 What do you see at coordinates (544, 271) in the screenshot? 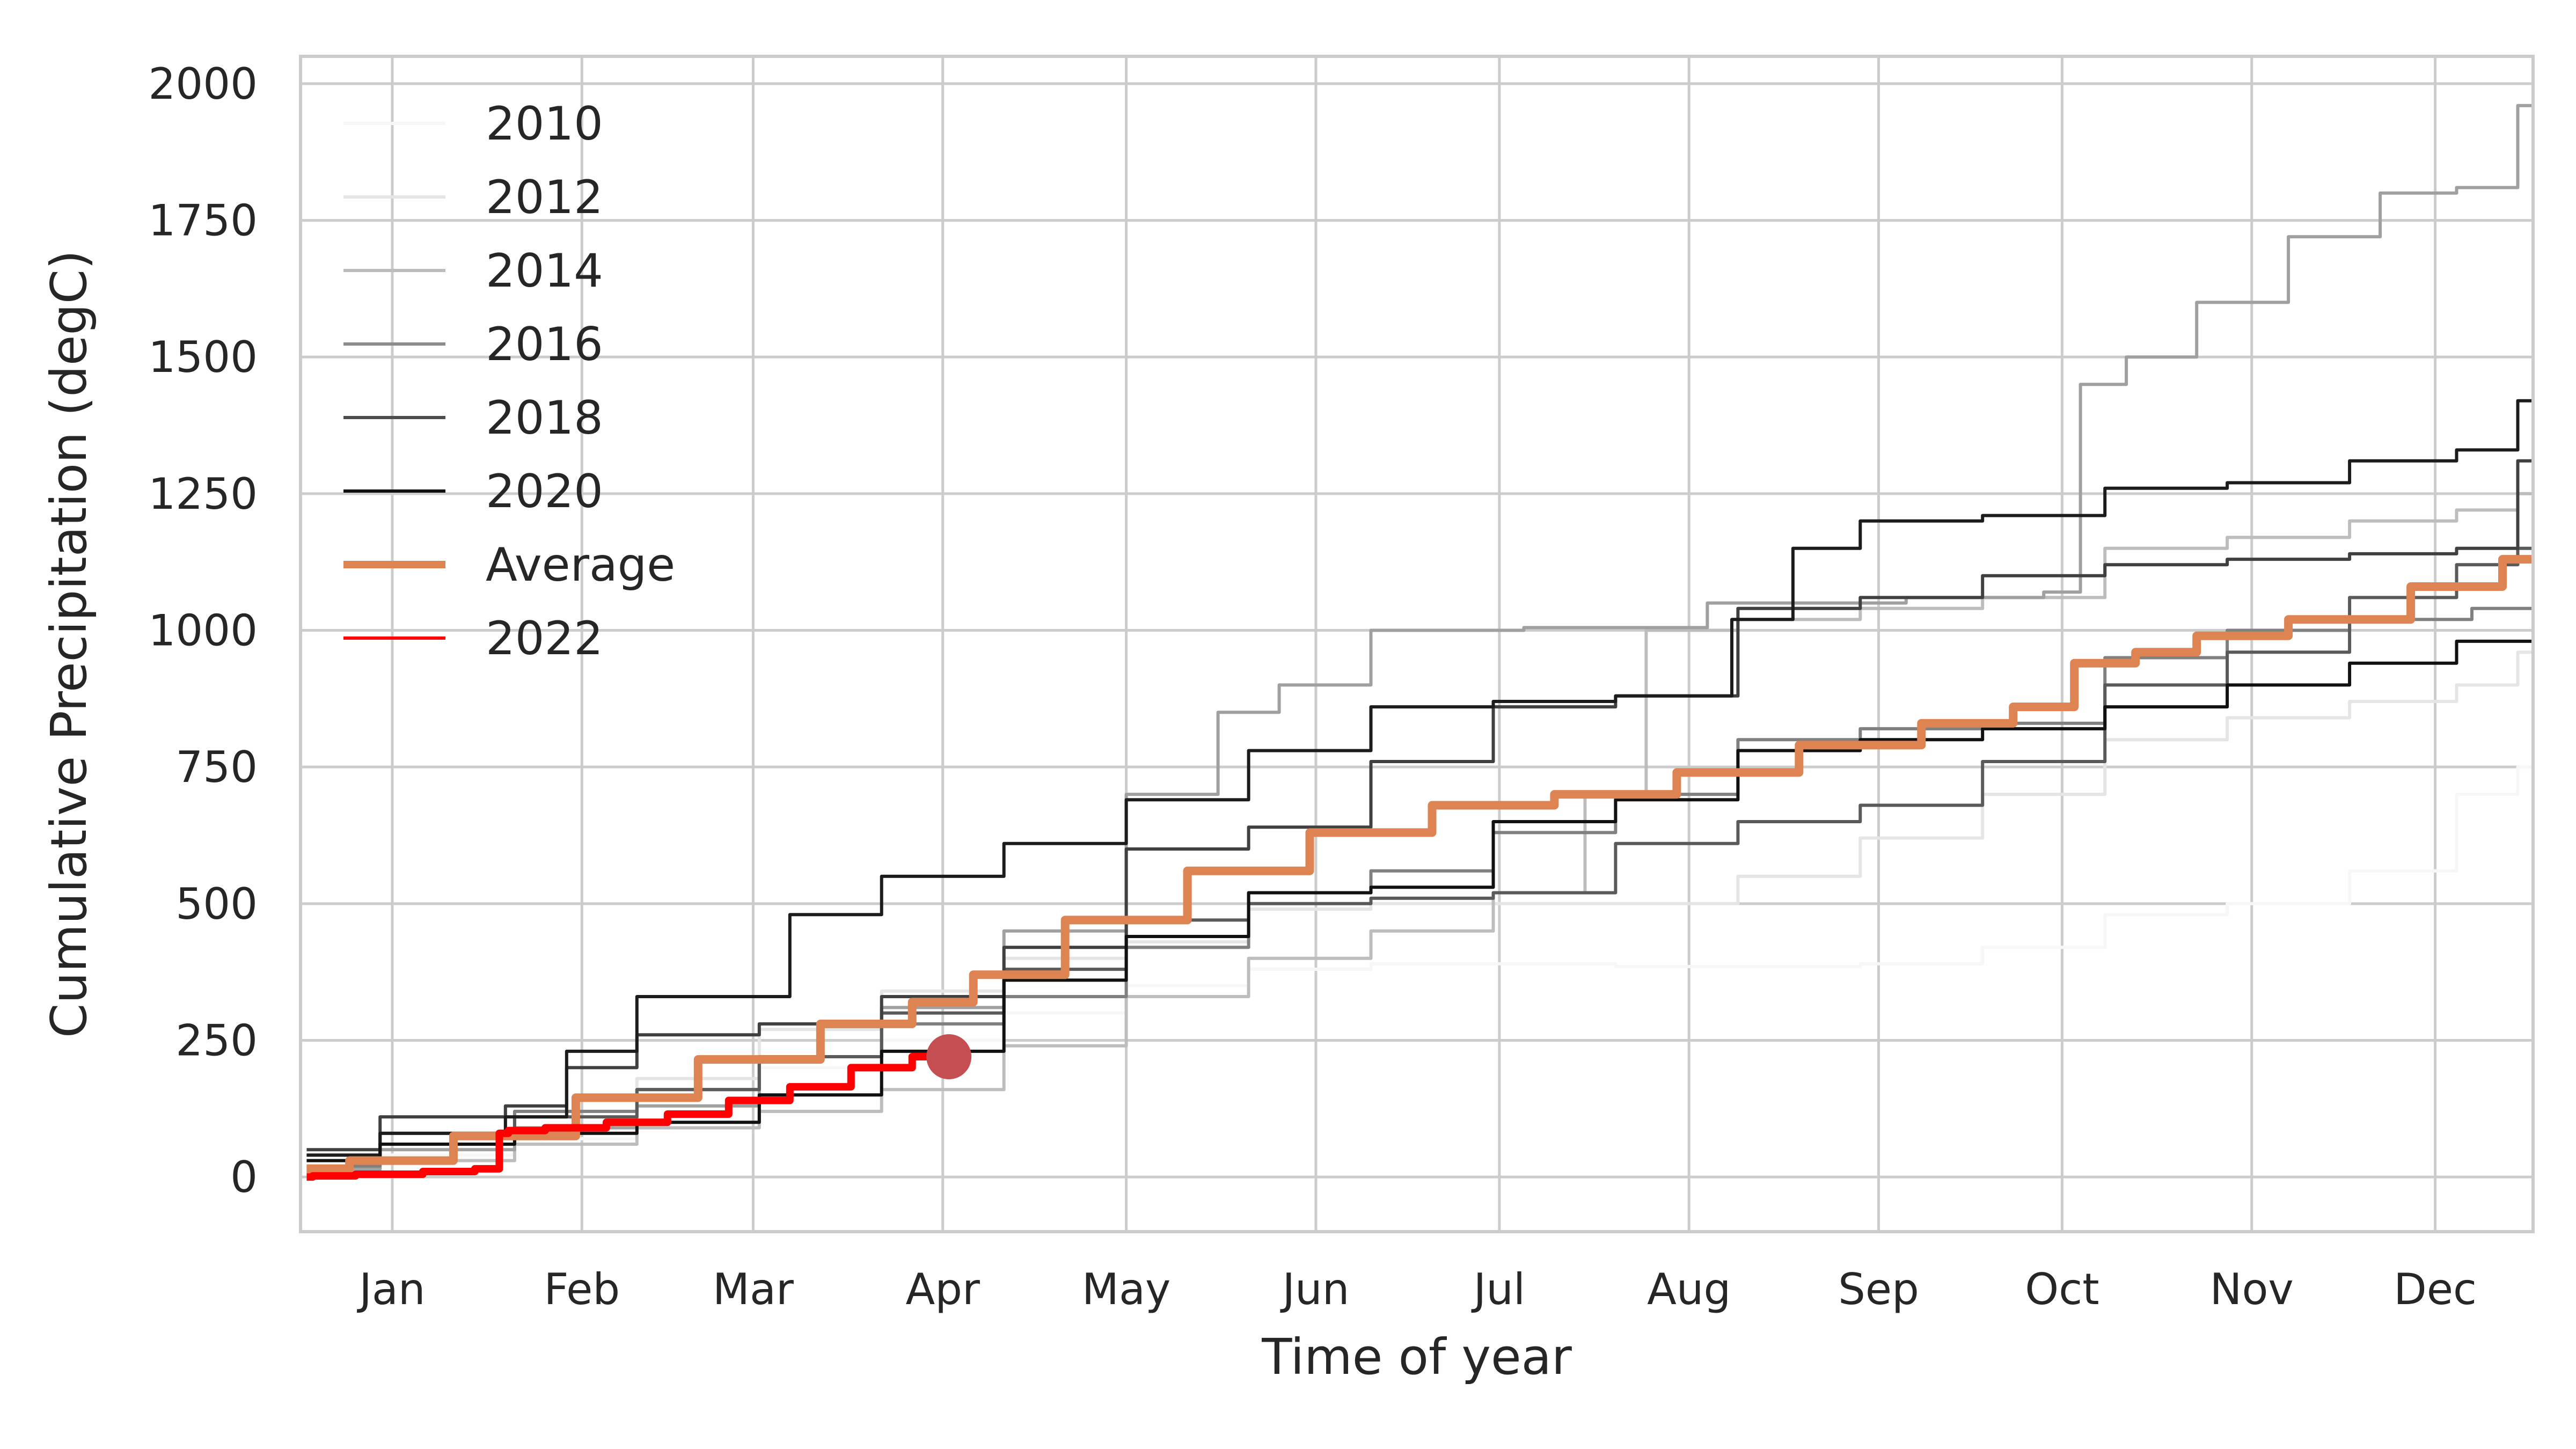
I see `legend-label: 2014` at bounding box center [544, 271].